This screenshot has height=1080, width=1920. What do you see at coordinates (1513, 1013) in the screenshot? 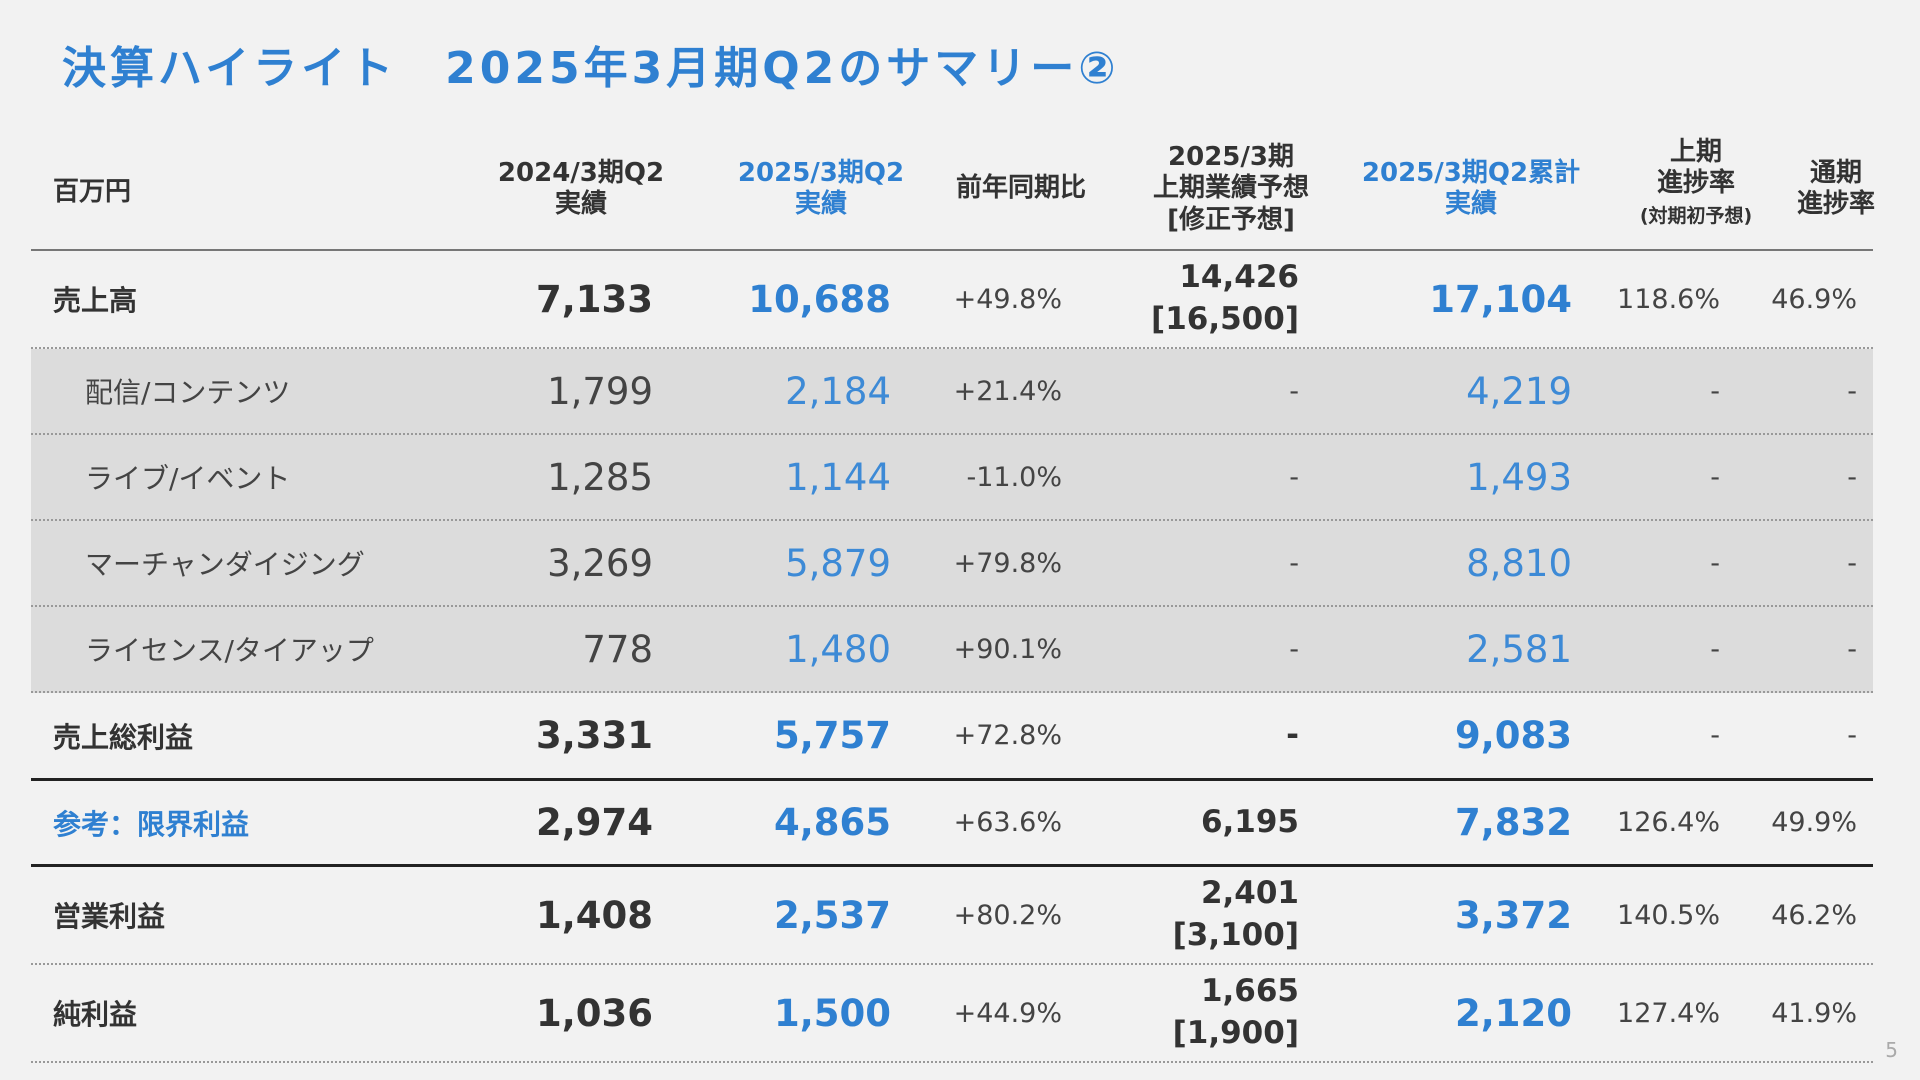
I see `cumulative-value: 2,120` at bounding box center [1513, 1013].